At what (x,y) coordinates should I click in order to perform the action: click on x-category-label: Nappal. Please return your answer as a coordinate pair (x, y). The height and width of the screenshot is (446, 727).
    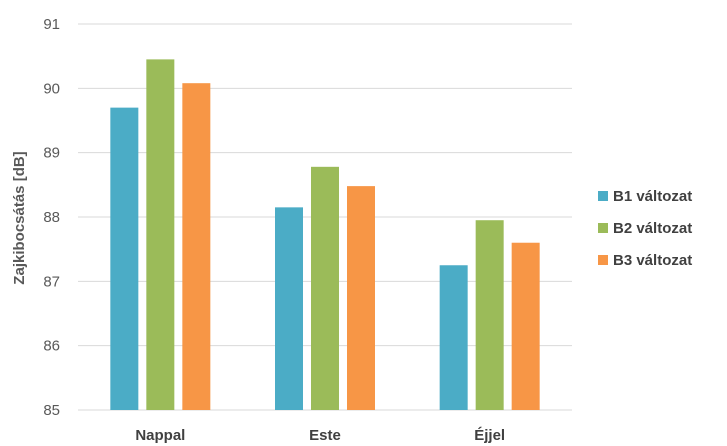
    Looking at the image, I should click on (160, 435).